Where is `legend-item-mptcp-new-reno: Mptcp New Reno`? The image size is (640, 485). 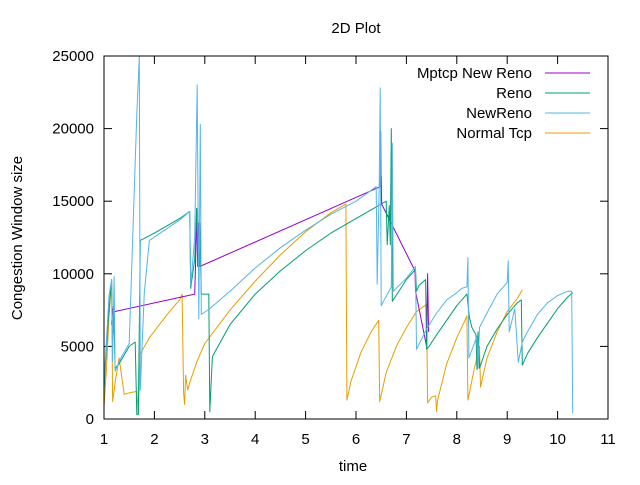
legend-item-mptcp-new-reno: Mptcp New Reno is located at coordinates (503, 73).